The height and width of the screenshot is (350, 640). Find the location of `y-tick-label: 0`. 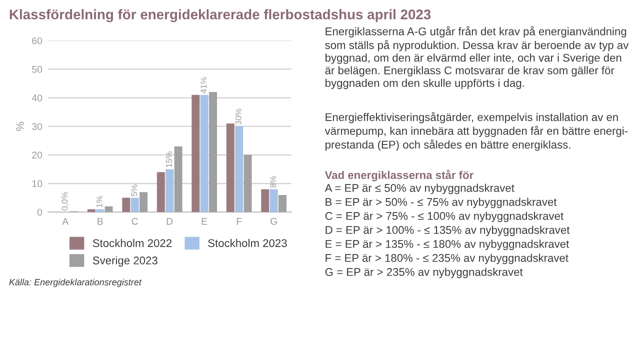

y-tick-label: 0 is located at coordinates (39, 212).